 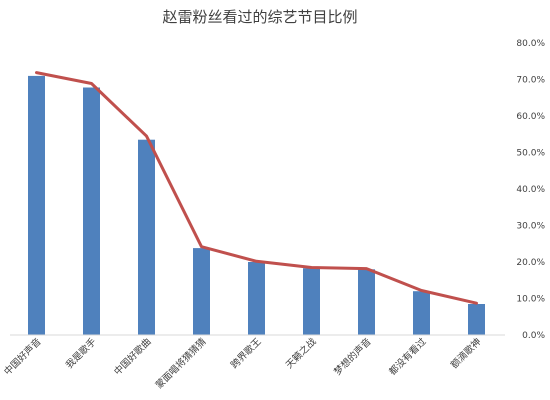 What do you see at coordinates (133, 357) in the screenshot?
I see `x-category-label: 中国好歌曲` at bounding box center [133, 357].